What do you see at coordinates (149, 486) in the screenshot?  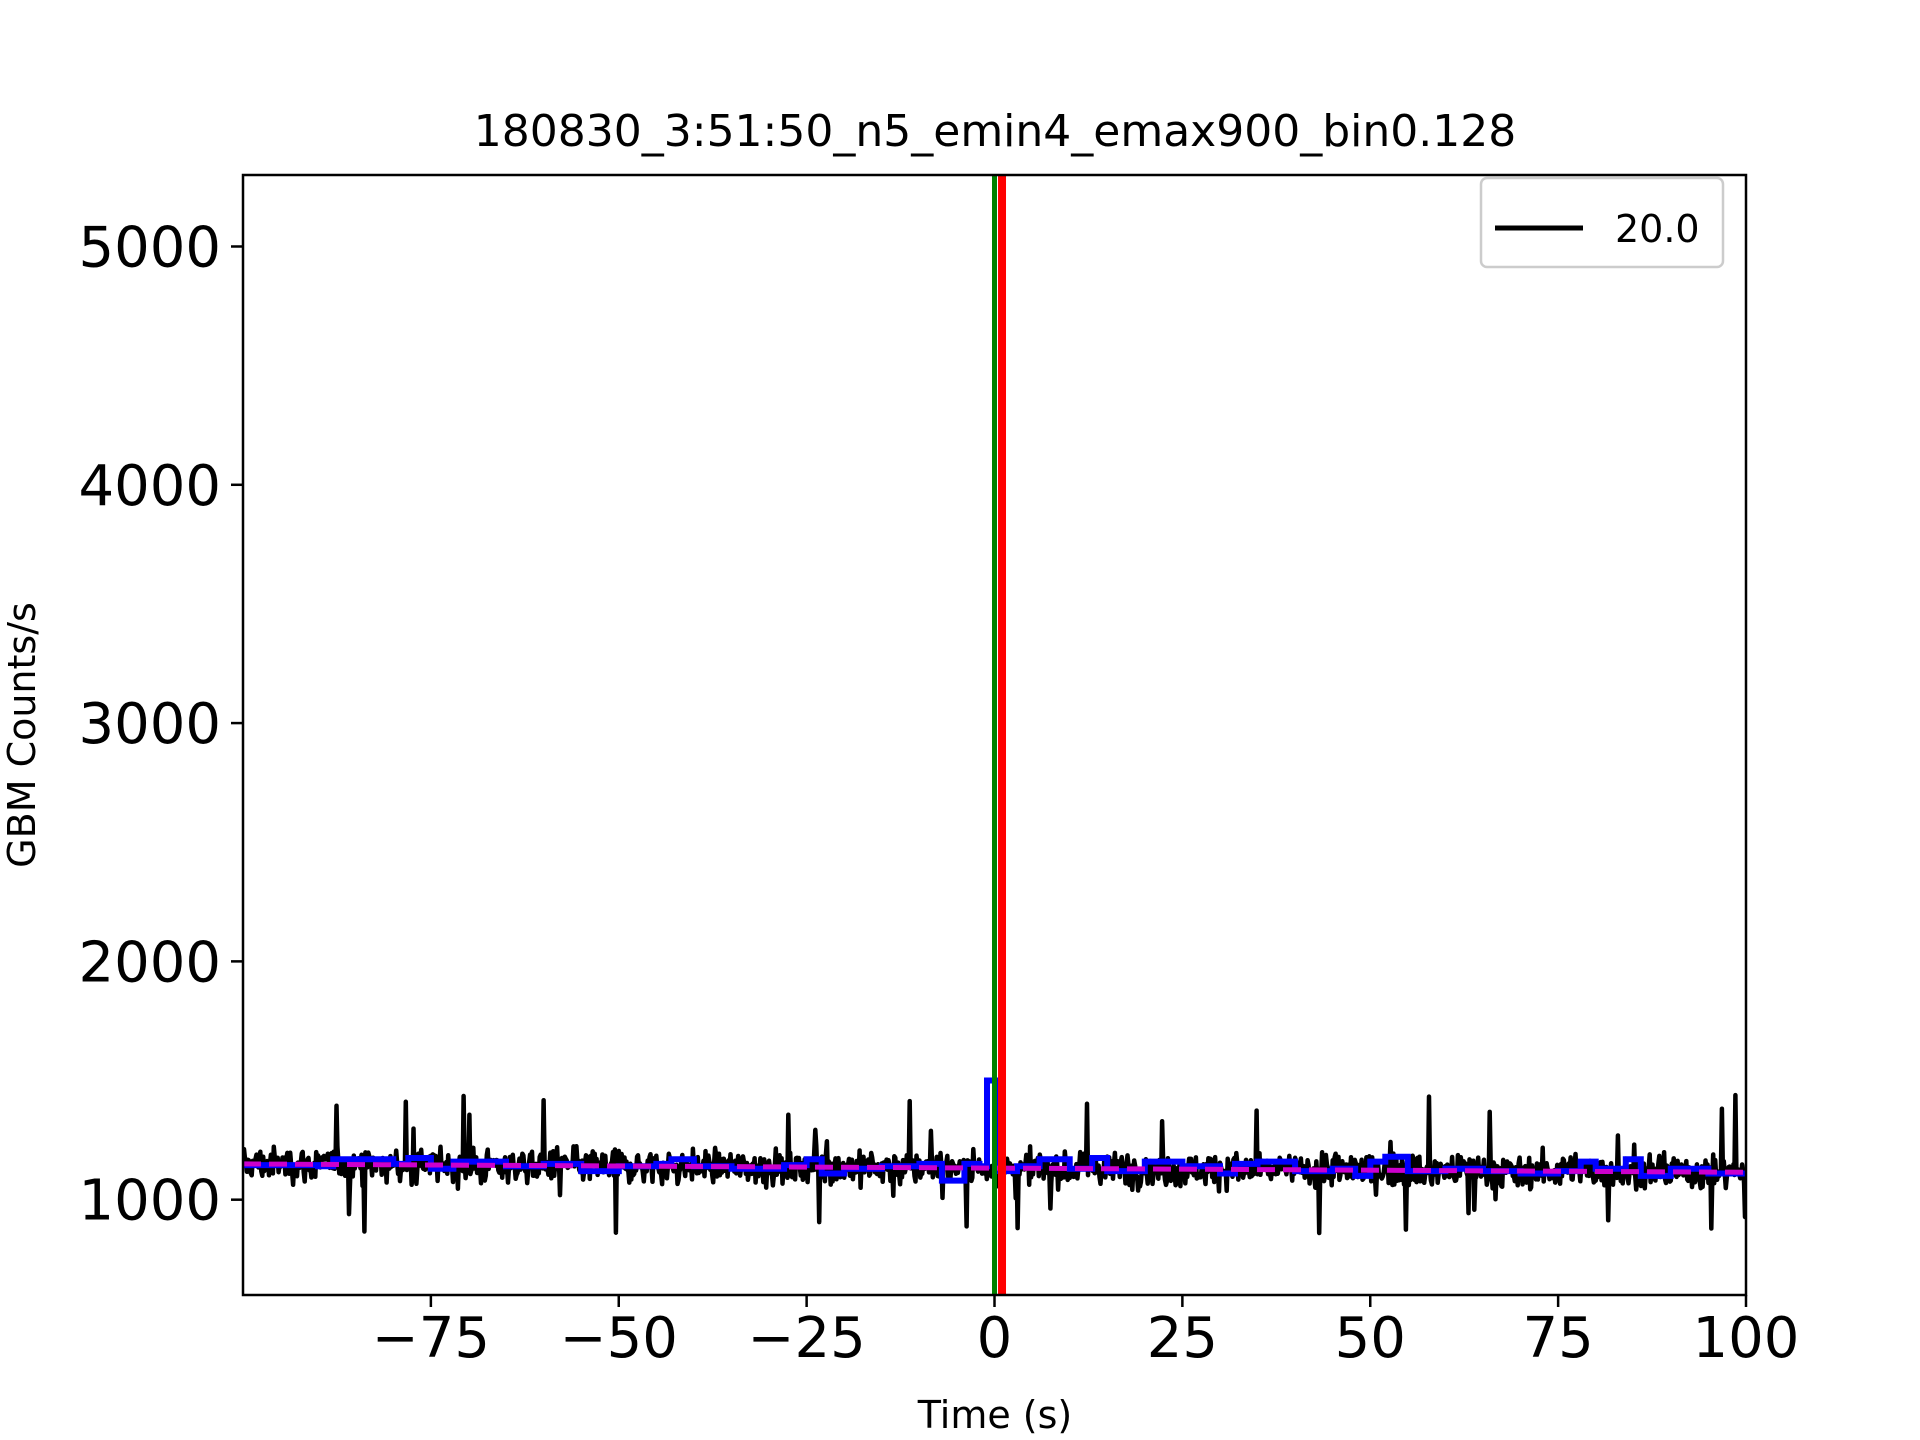 I see `y-tick-label: 4000` at bounding box center [149, 486].